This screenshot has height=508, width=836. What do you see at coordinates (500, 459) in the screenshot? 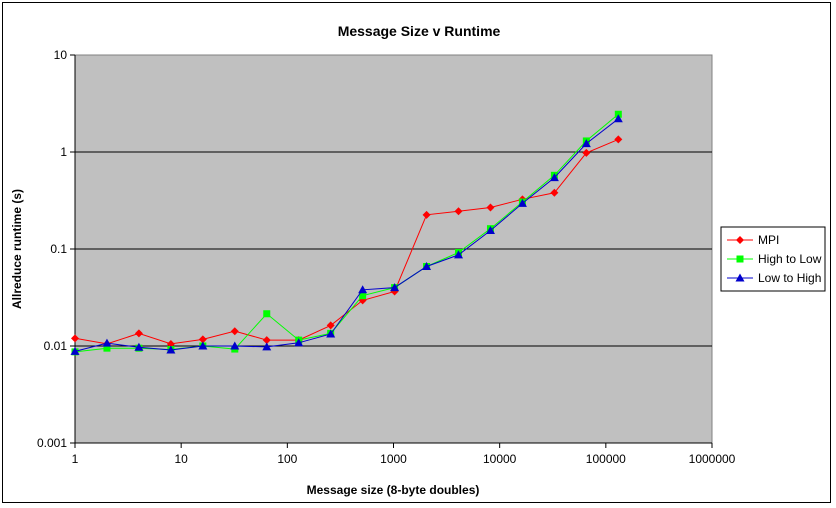
I see `x-tick-label: 10000` at bounding box center [500, 459].